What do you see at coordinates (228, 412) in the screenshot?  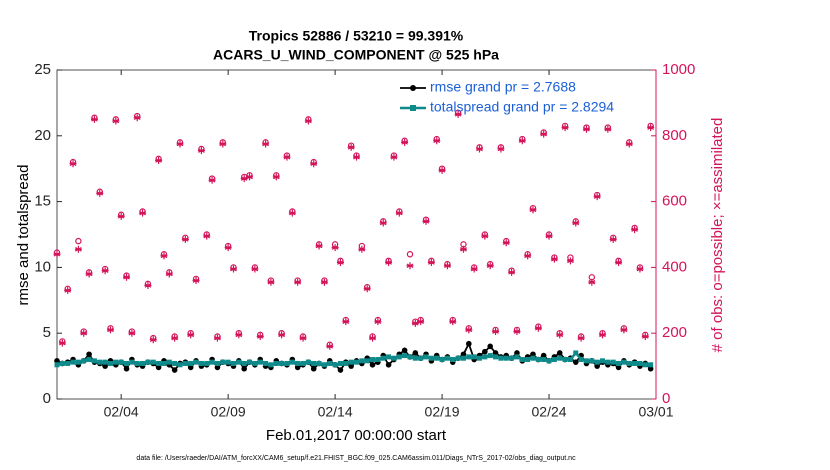 I see `x-tick-label: 02/09` at bounding box center [228, 412].